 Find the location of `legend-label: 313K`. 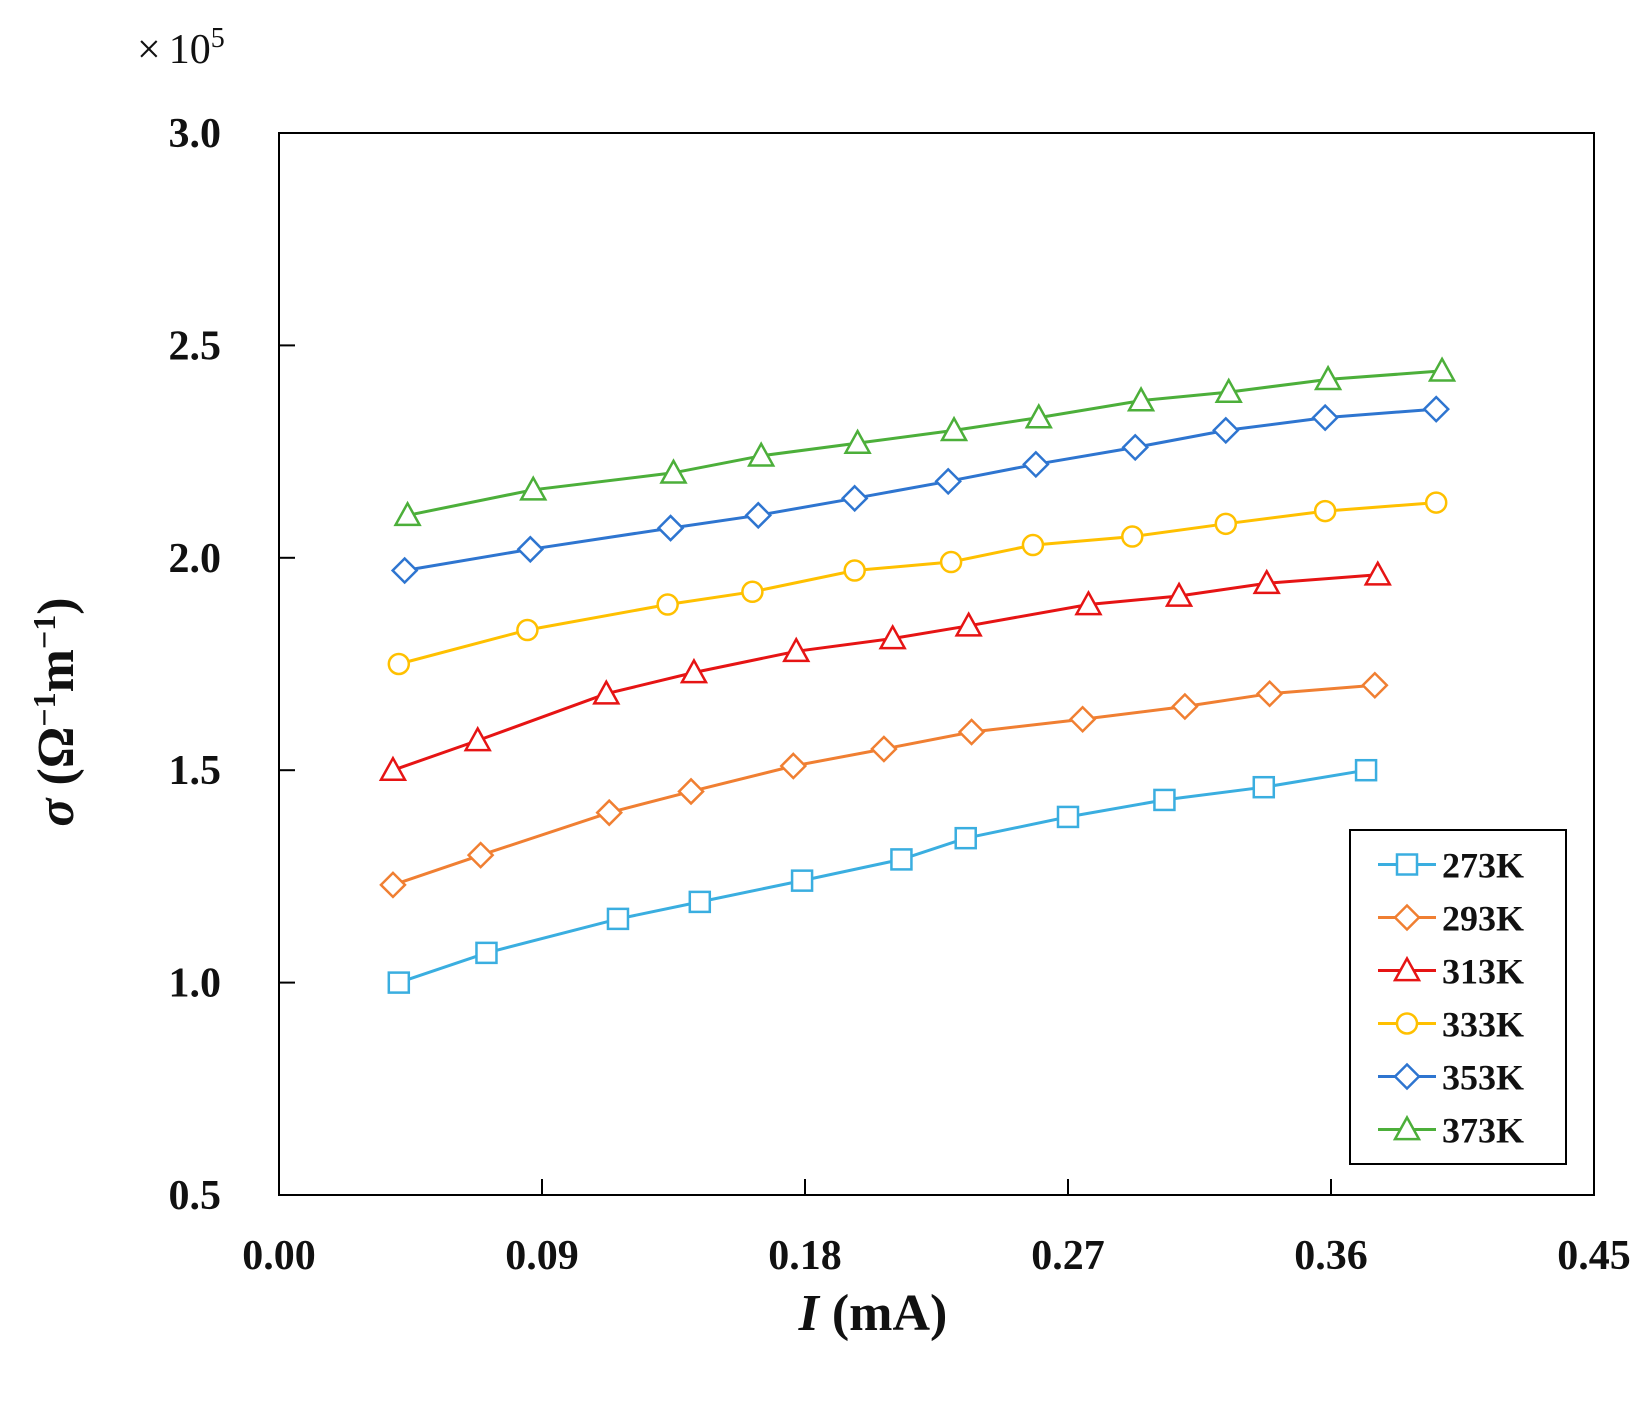

legend-label: 313K is located at coordinates (1483, 972).